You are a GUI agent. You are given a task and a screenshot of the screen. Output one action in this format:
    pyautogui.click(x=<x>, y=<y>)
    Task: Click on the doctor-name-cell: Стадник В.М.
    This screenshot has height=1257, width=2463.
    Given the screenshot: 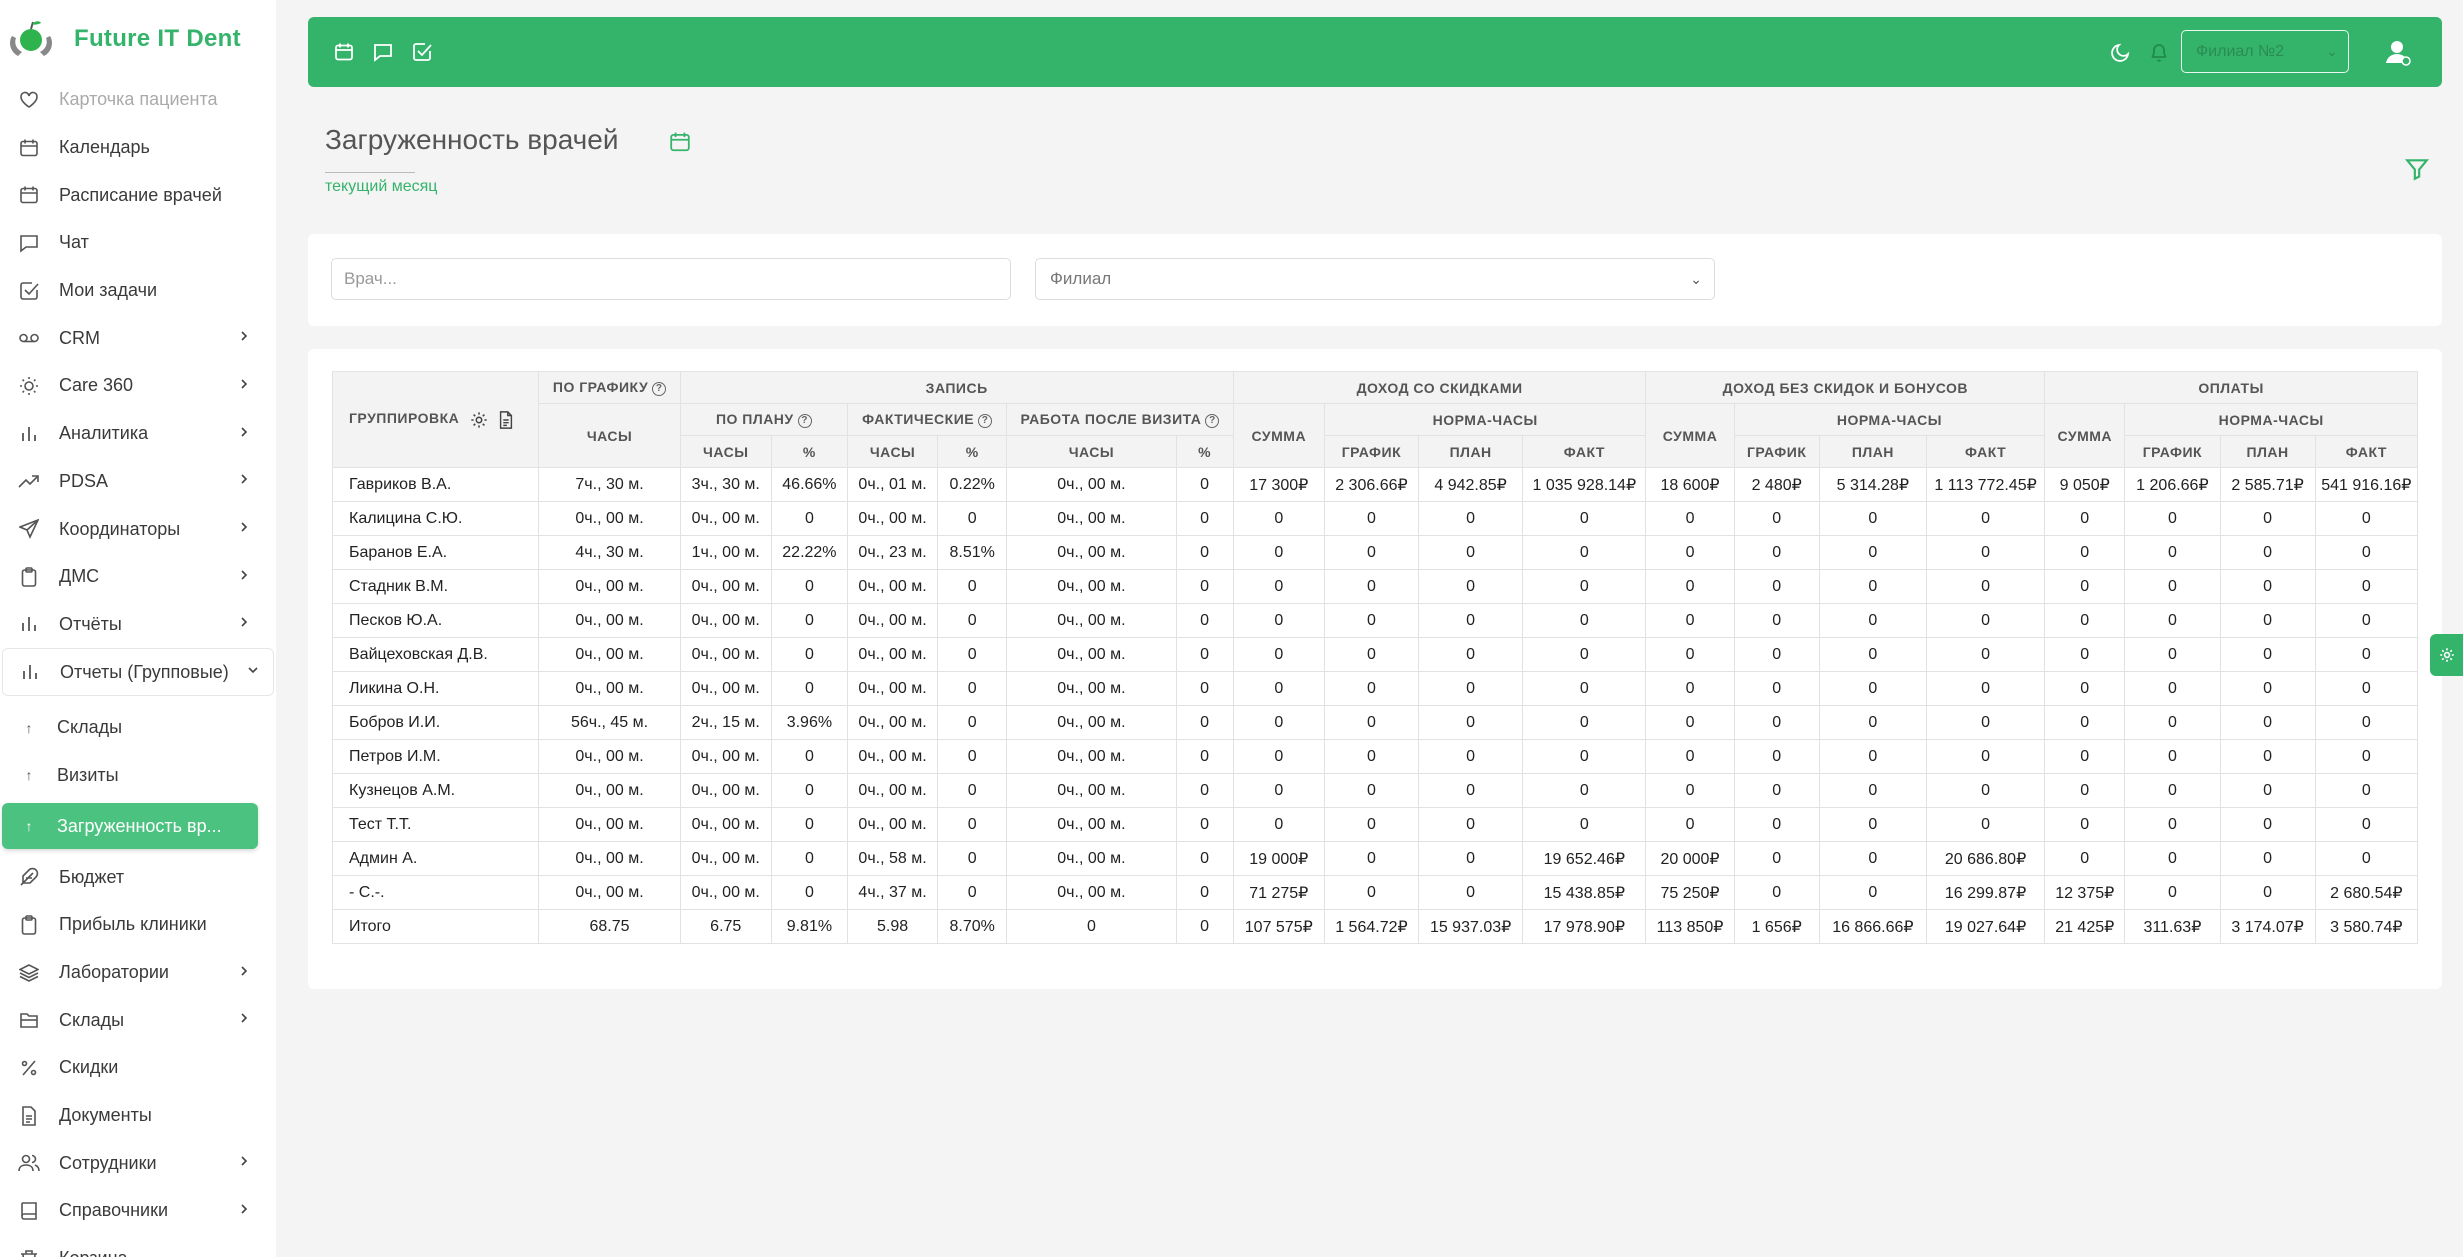 What is the action you would take?
    pyautogui.click(x=435, y=586)
    